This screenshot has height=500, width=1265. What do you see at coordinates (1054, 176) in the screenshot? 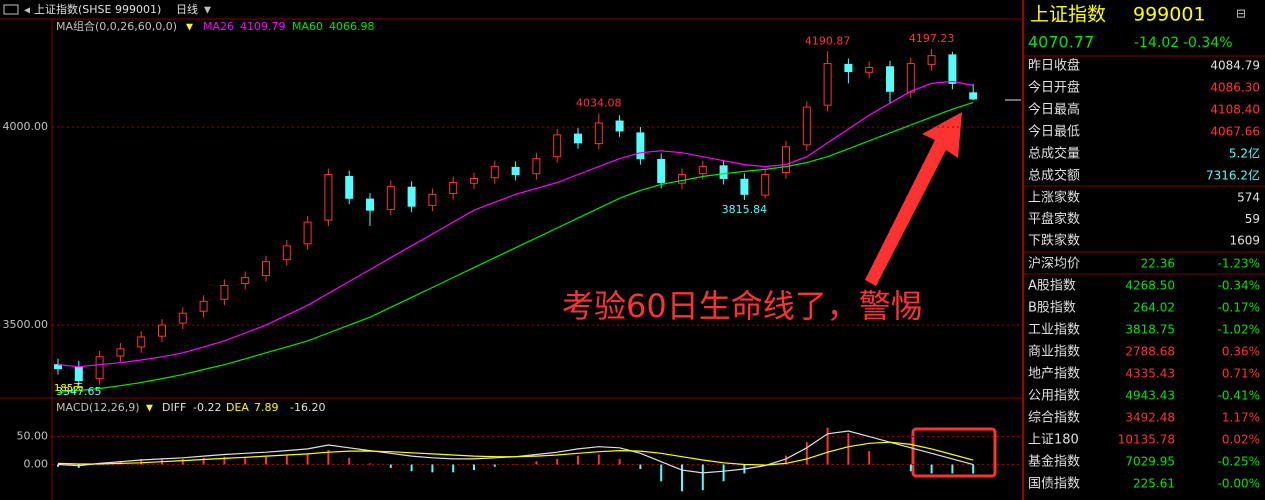
I see `row-label: 总成交额` at bounding box center [1054, 176].